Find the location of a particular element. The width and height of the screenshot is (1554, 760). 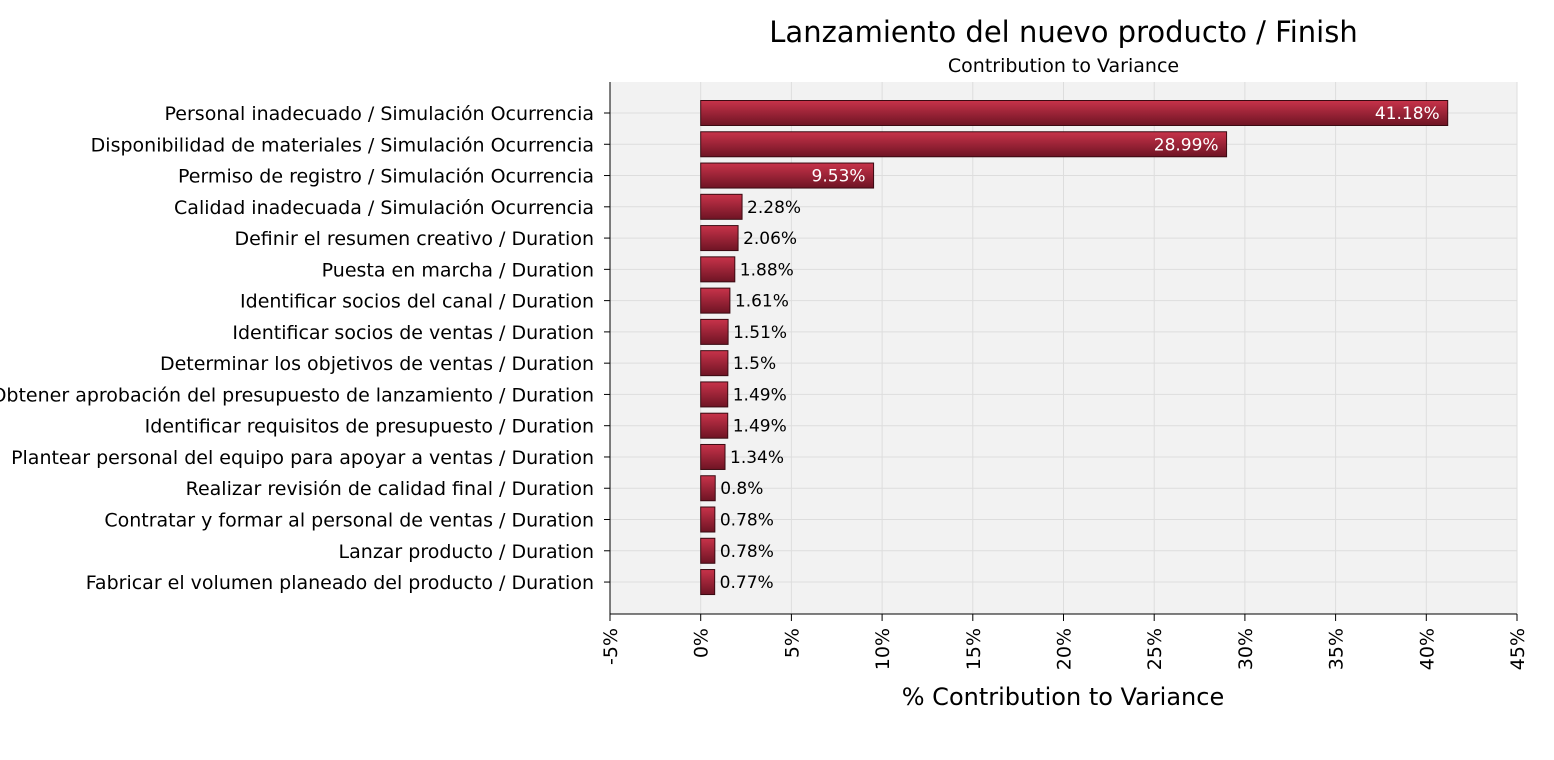

value-label: 28.99% is located at coordinates (1186, 145).